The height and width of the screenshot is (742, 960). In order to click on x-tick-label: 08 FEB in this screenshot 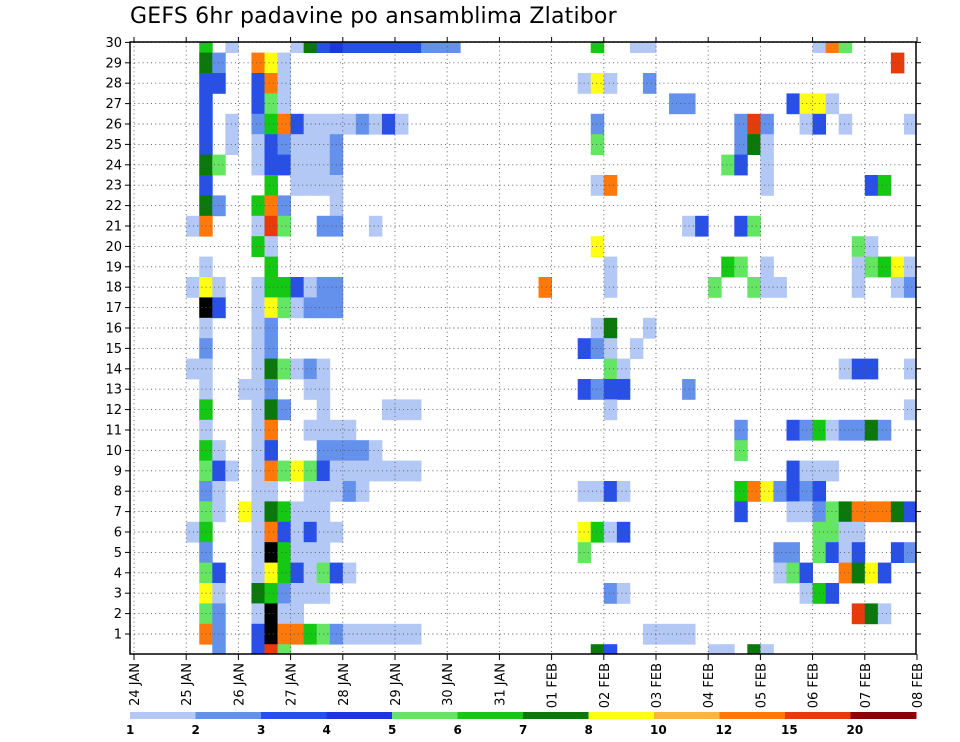, I will do `click(918, 685)`.